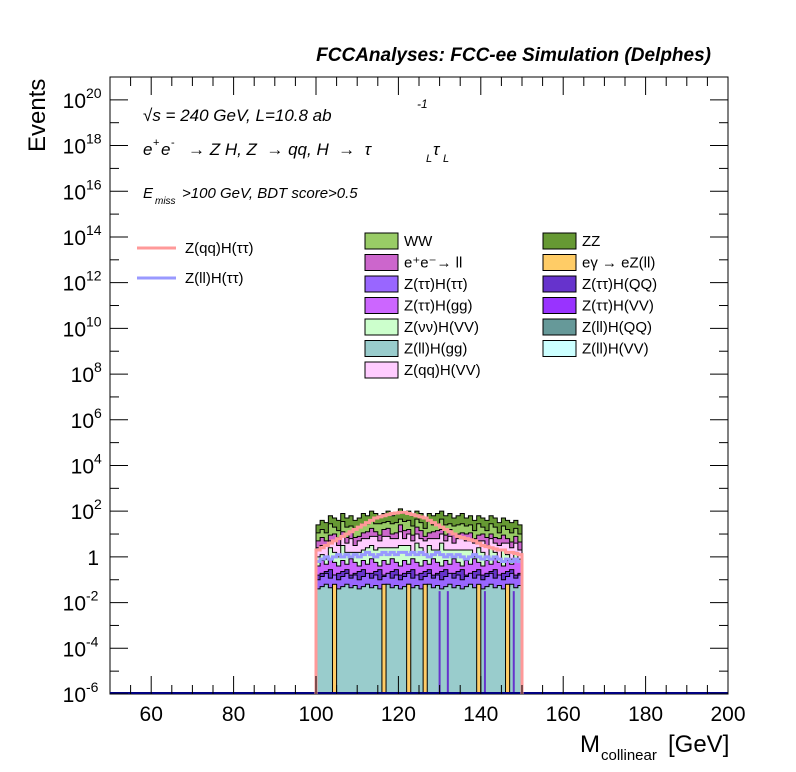  I want to click on y-tick-label: 10 14, so click(82, 236).